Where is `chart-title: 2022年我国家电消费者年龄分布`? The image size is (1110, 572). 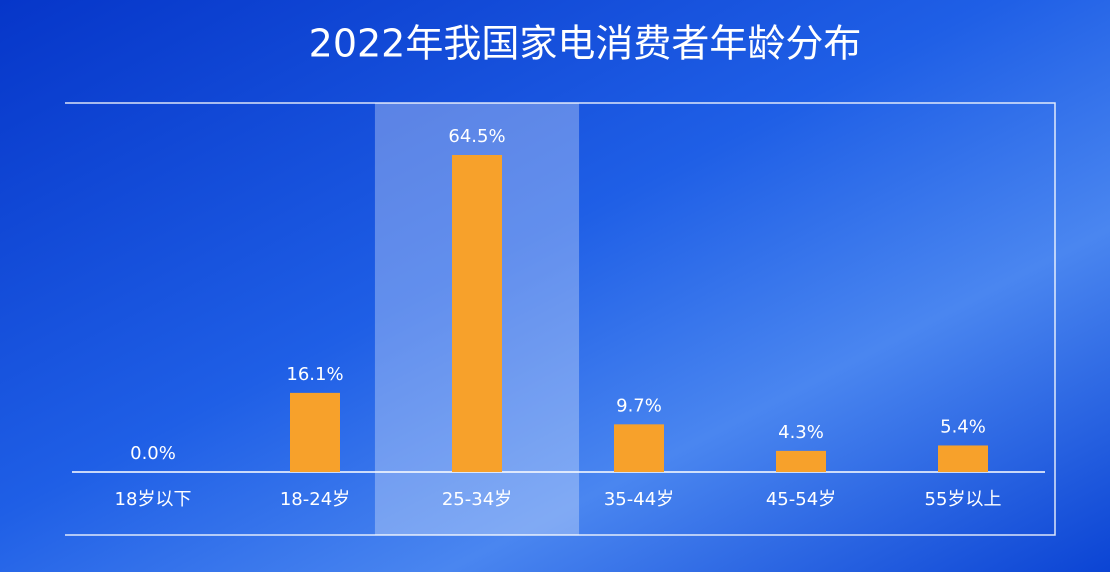
chart-title: 2022年我国家电消费者年龄分布 is located at coordinates (585, 44).